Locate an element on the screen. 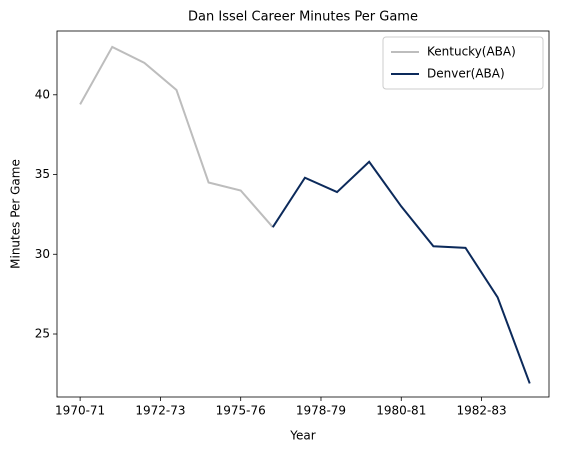 Image resolution: width=566 pixels, height=453 pixels. y-tick-label: 30 is located at coordinates (42, 254).